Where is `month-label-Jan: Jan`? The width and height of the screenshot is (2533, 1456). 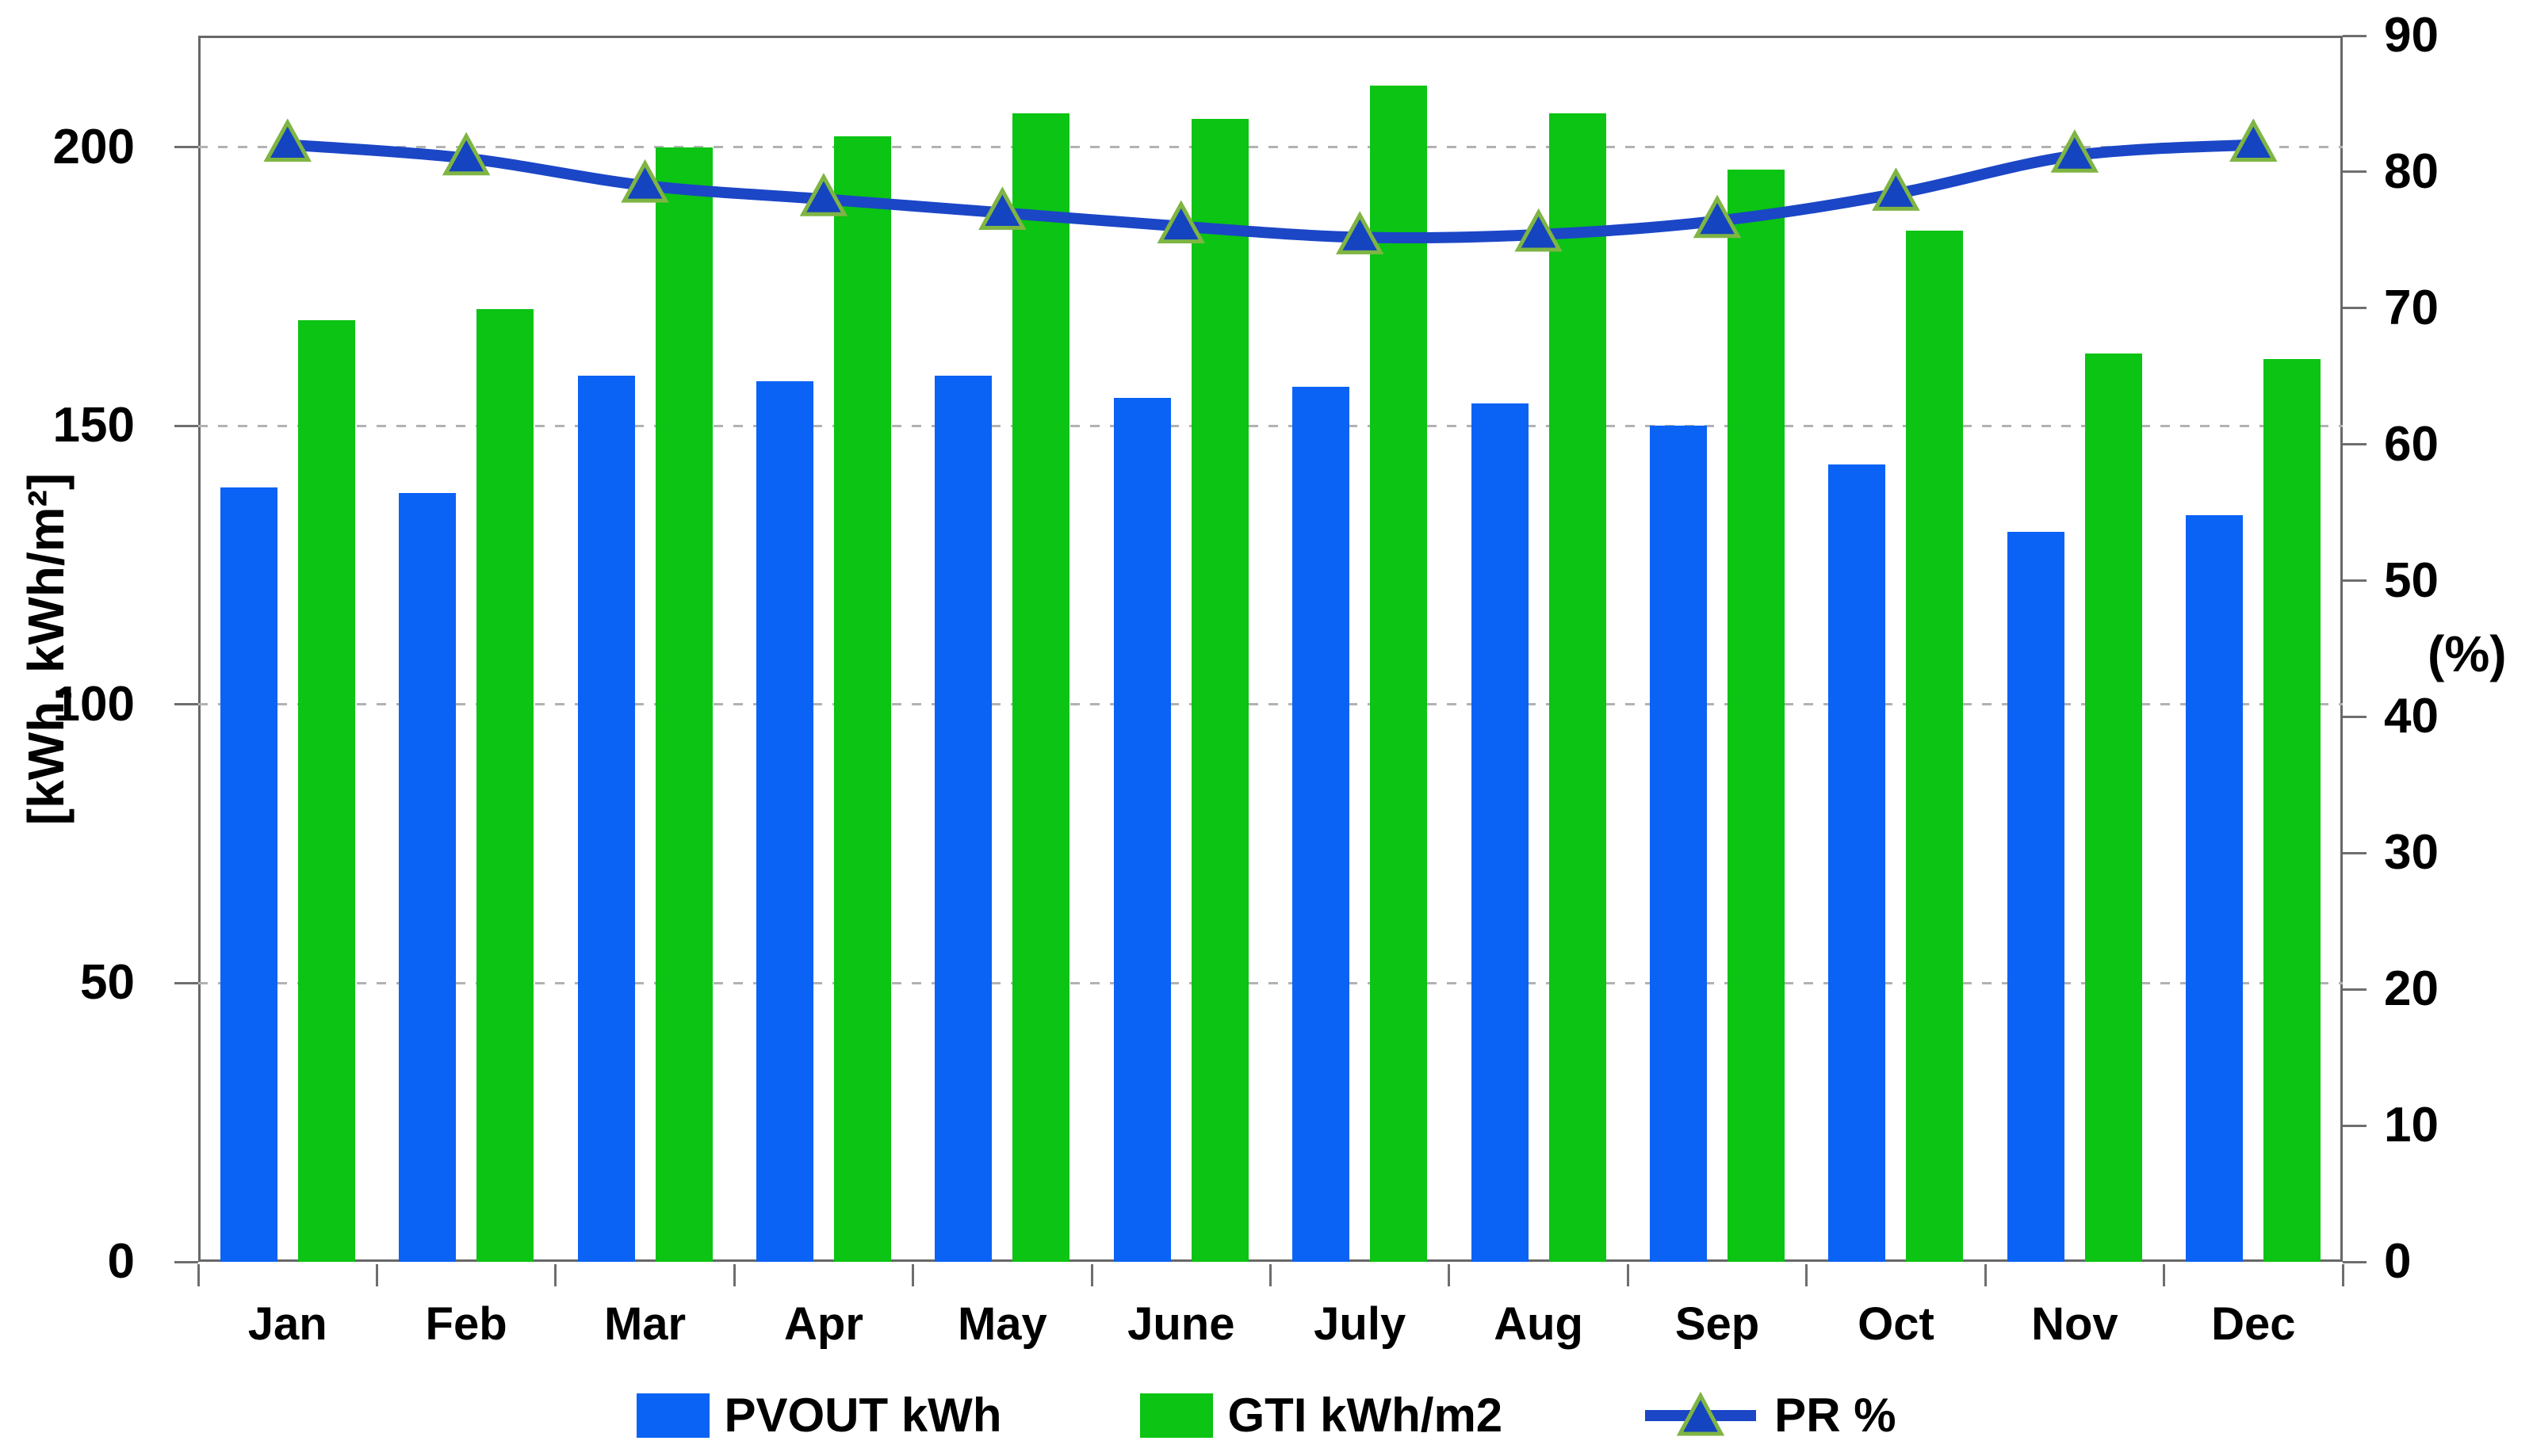
month-label-Jan: Jan is located at coordinates (287, 1324).